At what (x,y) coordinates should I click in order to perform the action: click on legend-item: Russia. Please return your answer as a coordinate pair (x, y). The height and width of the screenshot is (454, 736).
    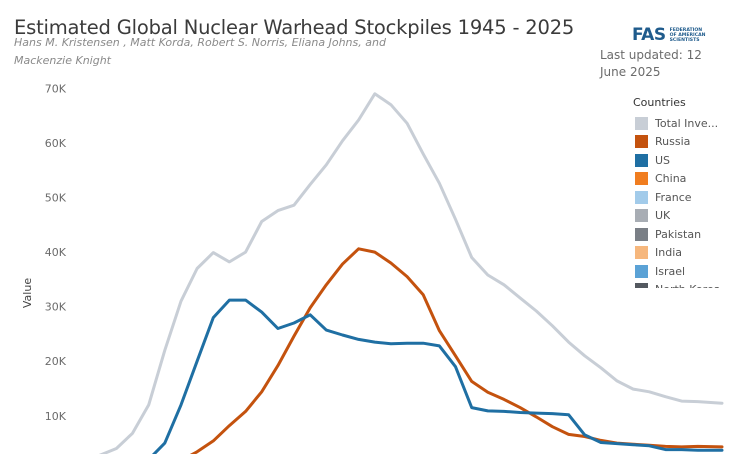
    Looking at the image, I should click on (683, 142).